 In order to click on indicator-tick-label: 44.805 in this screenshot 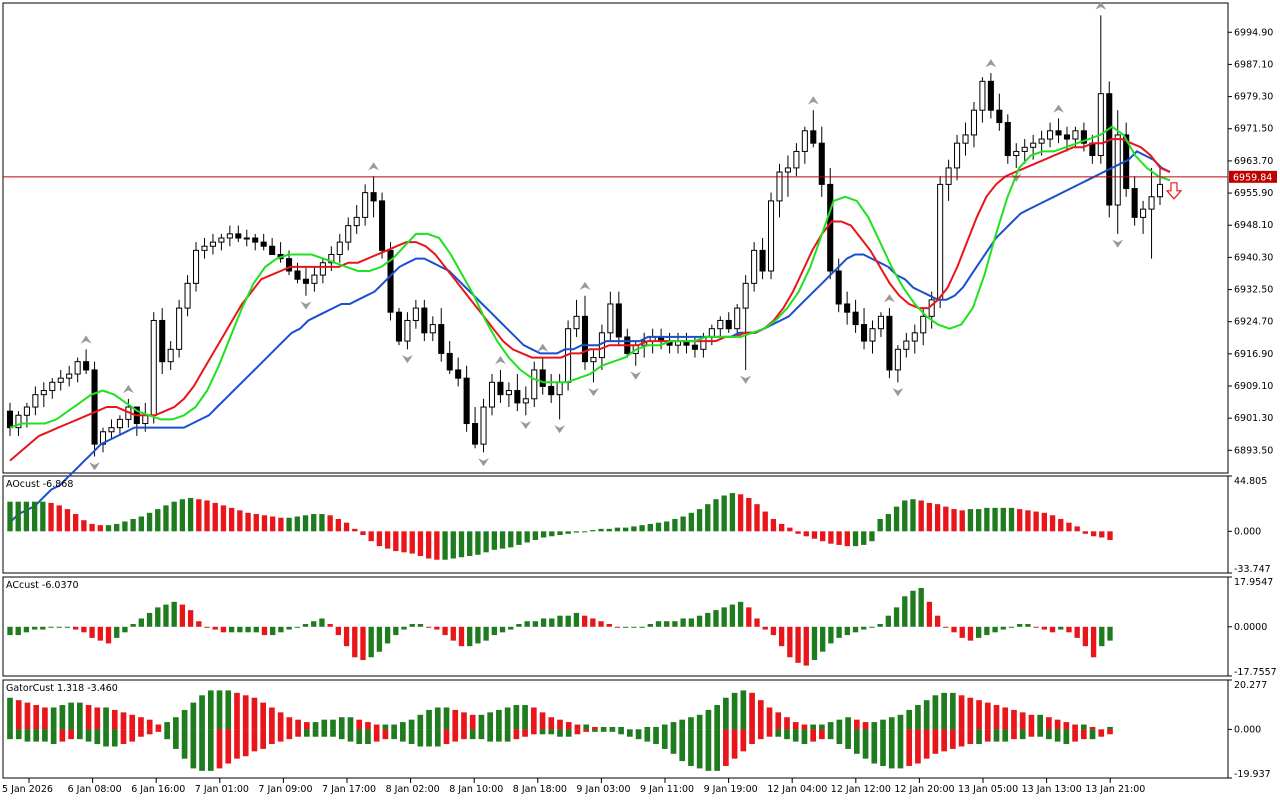, I will do `click(1250, 481)`.